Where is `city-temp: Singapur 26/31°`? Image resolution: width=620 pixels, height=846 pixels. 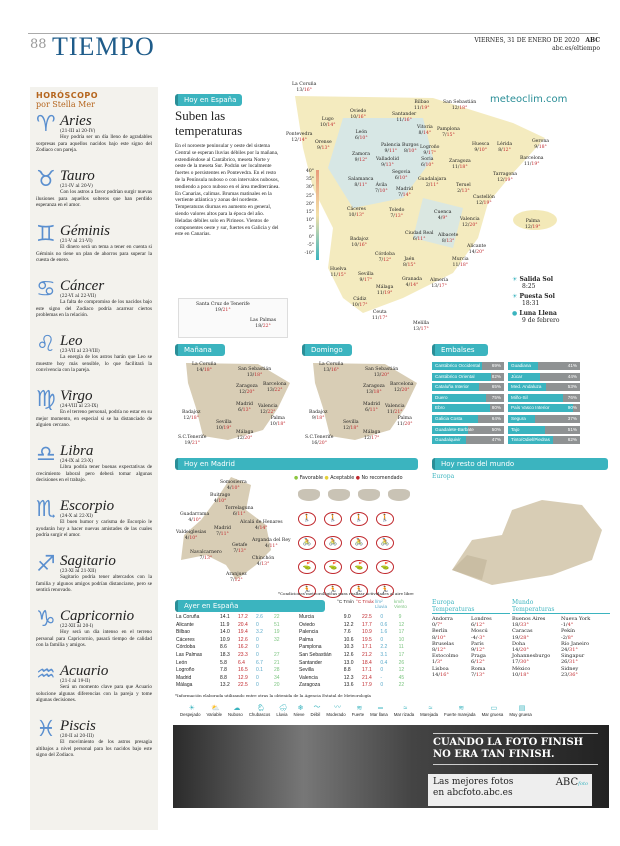
city-temp: Singapur 26/31° is located at coordinates (585, 659).